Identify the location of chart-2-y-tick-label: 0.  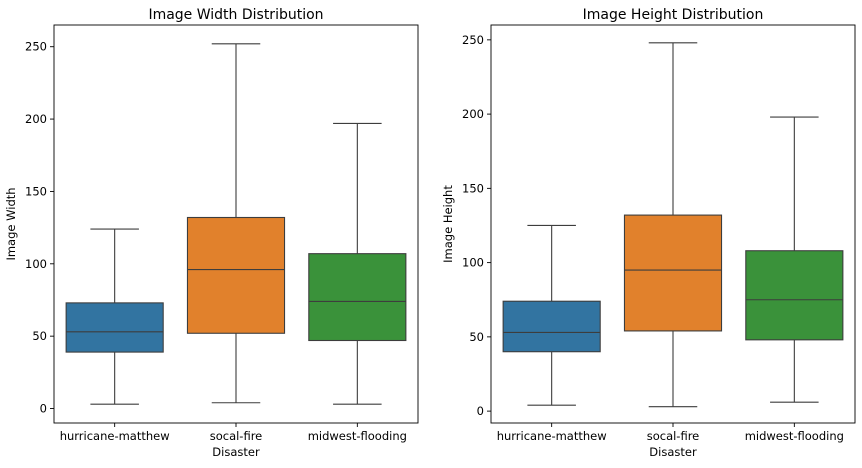
(480, 411).